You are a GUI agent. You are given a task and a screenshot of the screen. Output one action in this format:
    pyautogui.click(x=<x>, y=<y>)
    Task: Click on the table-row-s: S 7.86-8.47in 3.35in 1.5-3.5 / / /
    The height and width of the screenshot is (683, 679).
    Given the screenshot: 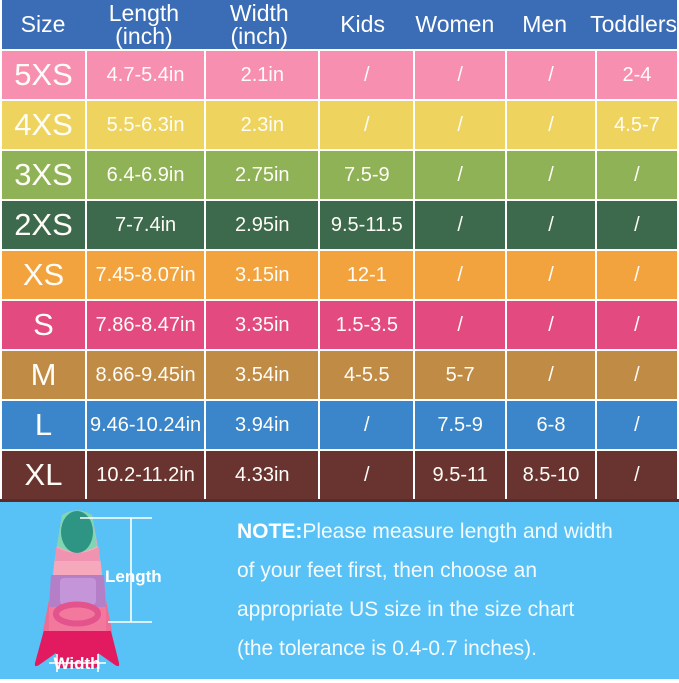 What is the action you would take?
    pyautogui.click(x=339, y=325)
    